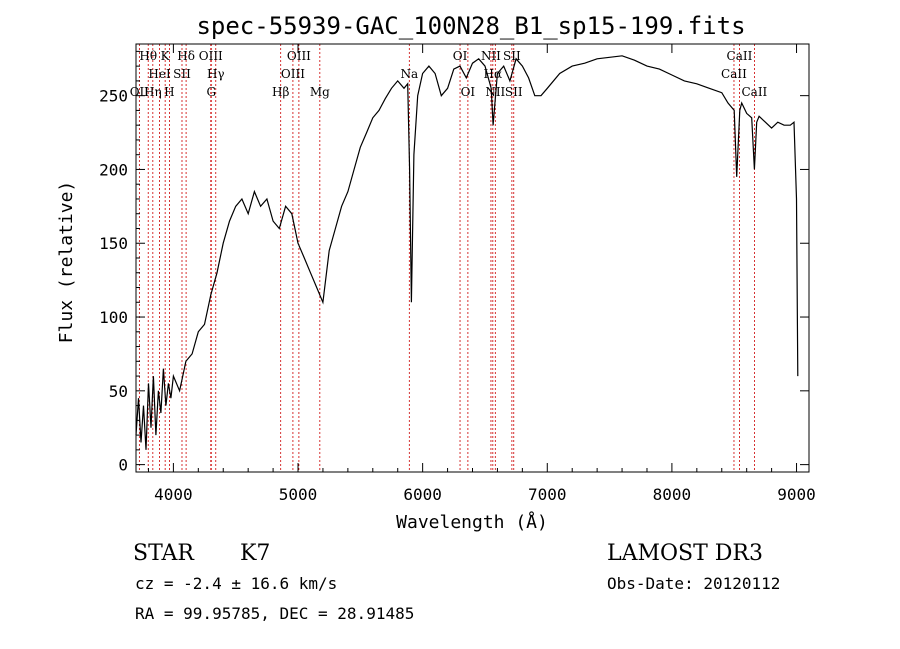 This screenshot has height=649, width=900. I want to click on line-id-label: H, so click(169, 92).